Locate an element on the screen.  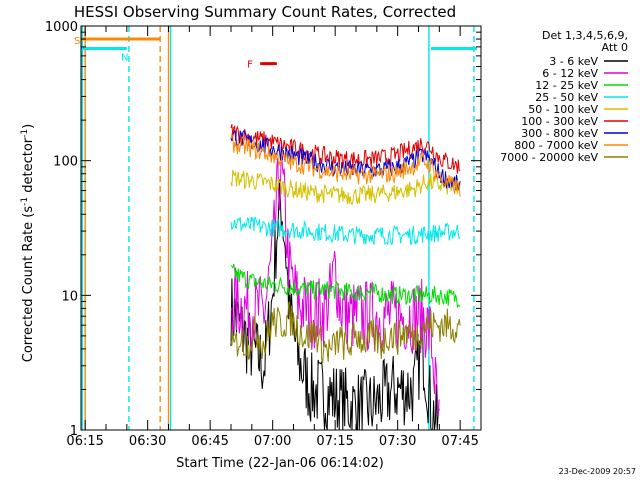
x-tick-label-3: 07:00 is located at coordinates (272, 441).